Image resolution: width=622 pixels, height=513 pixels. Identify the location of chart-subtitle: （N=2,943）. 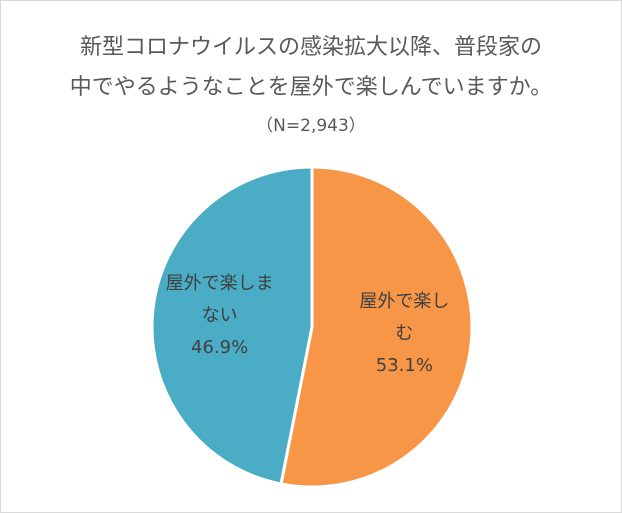
(311, 126).